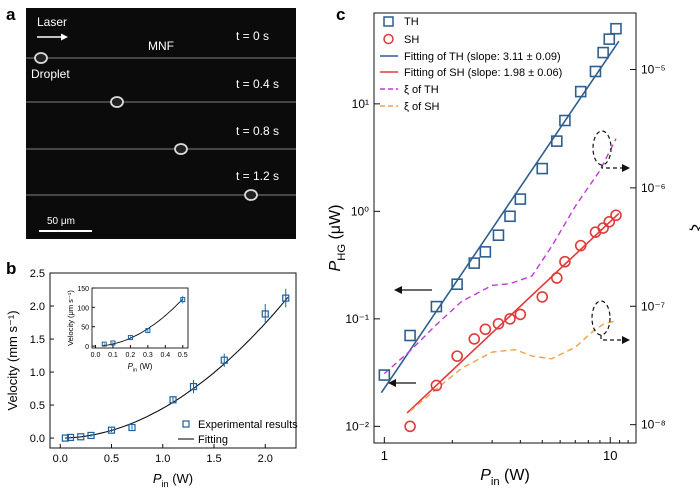  What do you see at coordinates (357, 426) in the screenshot?
I see `y-tick-label: 10⁻²` at bounding box center [357, 426].